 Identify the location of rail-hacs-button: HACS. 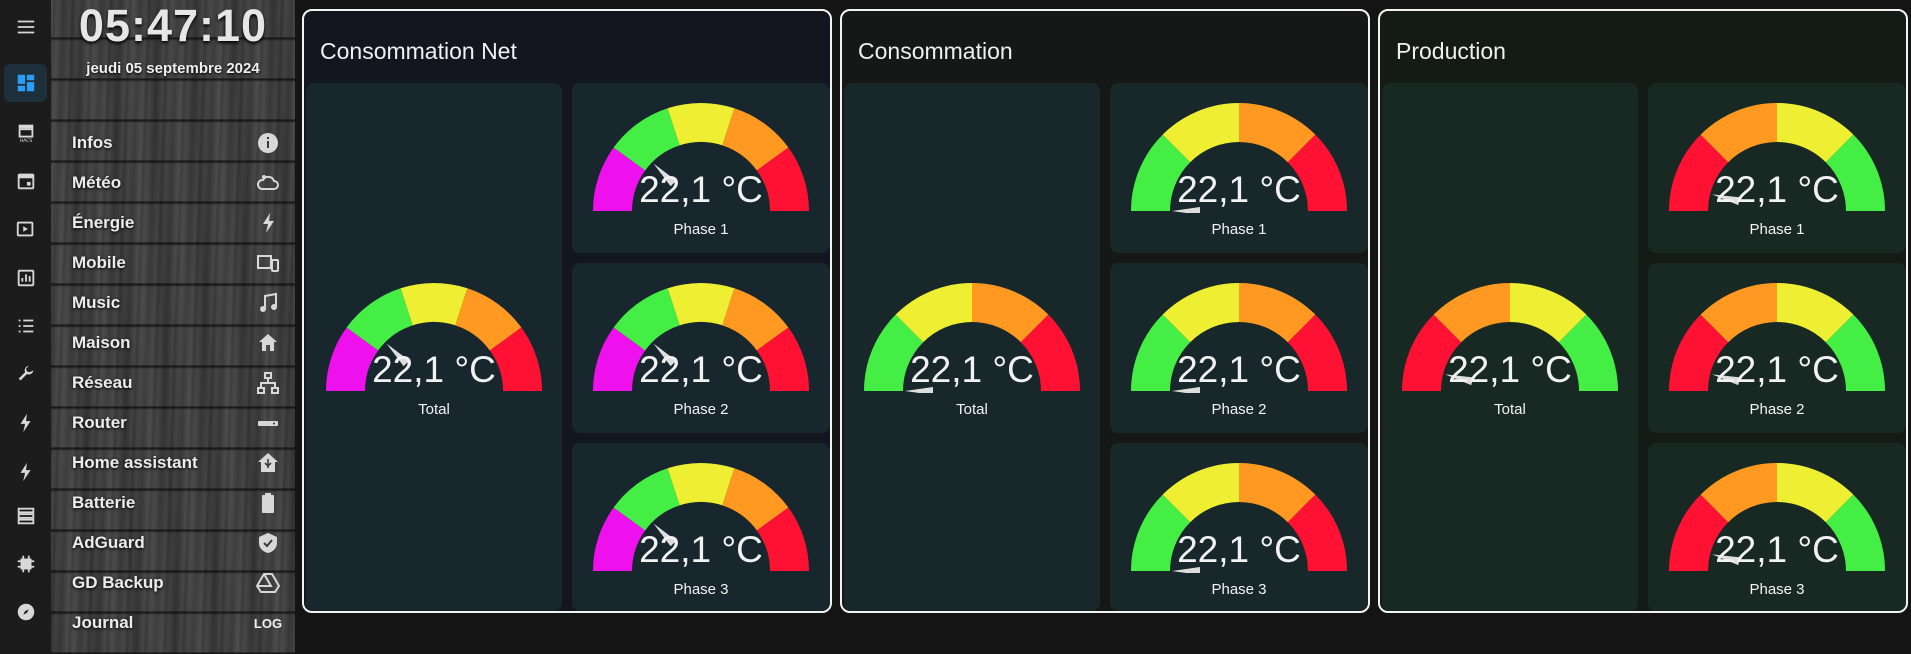
(25, 132).